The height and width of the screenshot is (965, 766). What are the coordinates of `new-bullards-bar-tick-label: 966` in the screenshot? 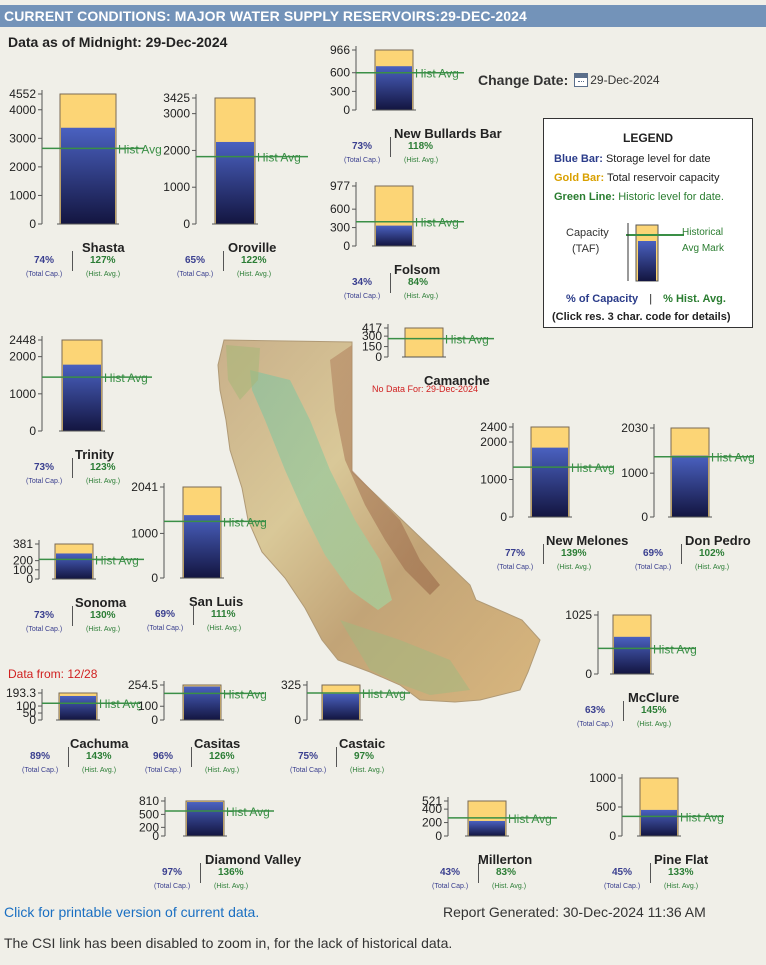 It's located at (340, 50).